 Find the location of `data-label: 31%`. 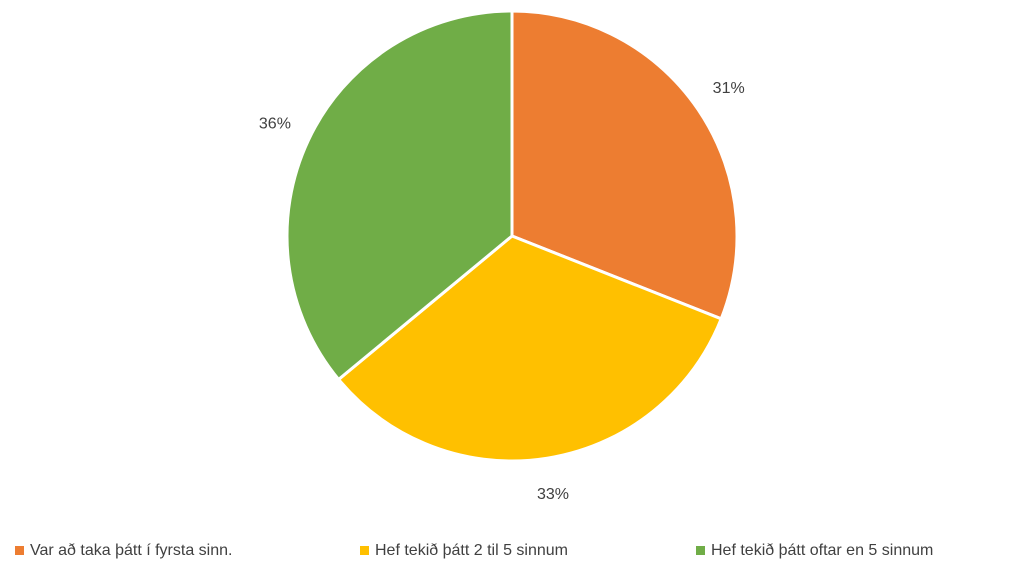

data-label: 31% is located at coordinates (729, 88).